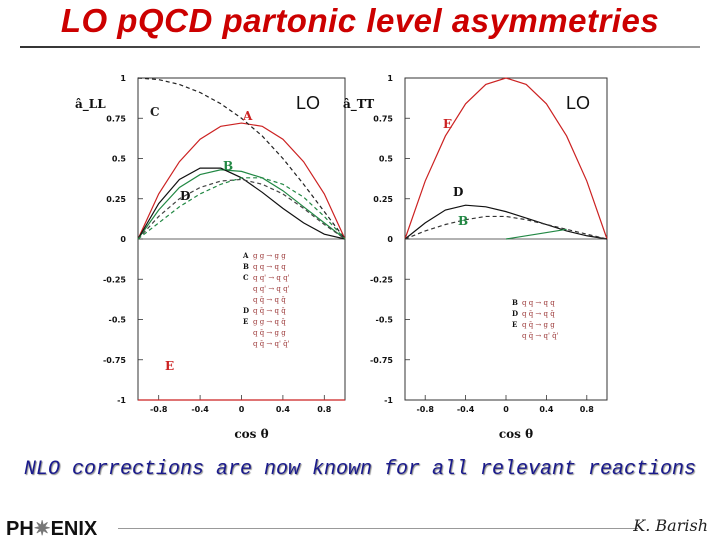 Image resolution: width=720 pixels, height=541 pixels. Describe the element at coordinates (251, 434) in the screenshot. I see `left-x-axis-label: cos θ` at that location.